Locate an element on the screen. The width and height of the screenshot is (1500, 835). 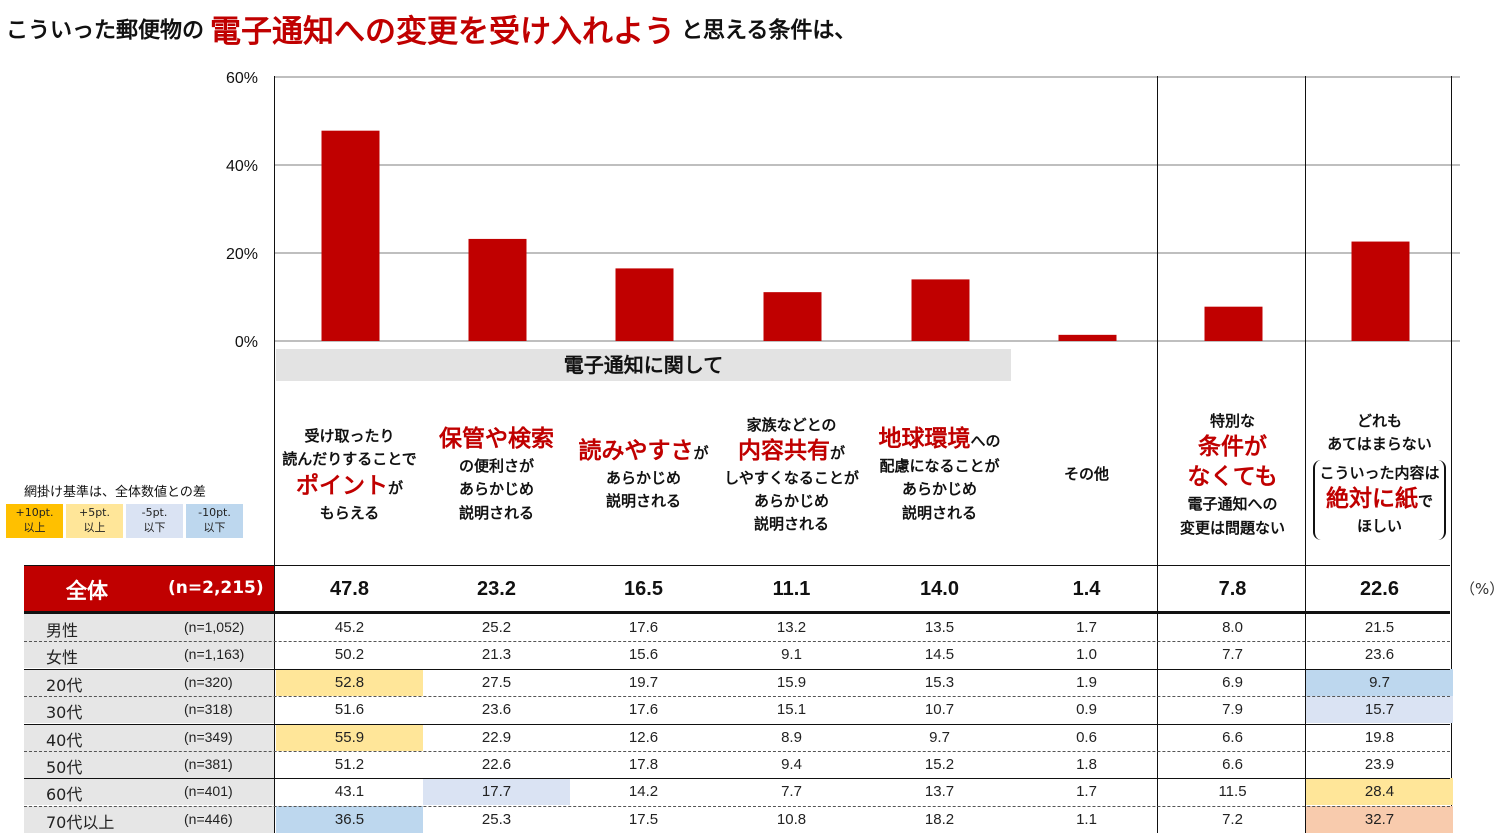
row-sample-size: (n=446) is located at coordinates (208, 818).